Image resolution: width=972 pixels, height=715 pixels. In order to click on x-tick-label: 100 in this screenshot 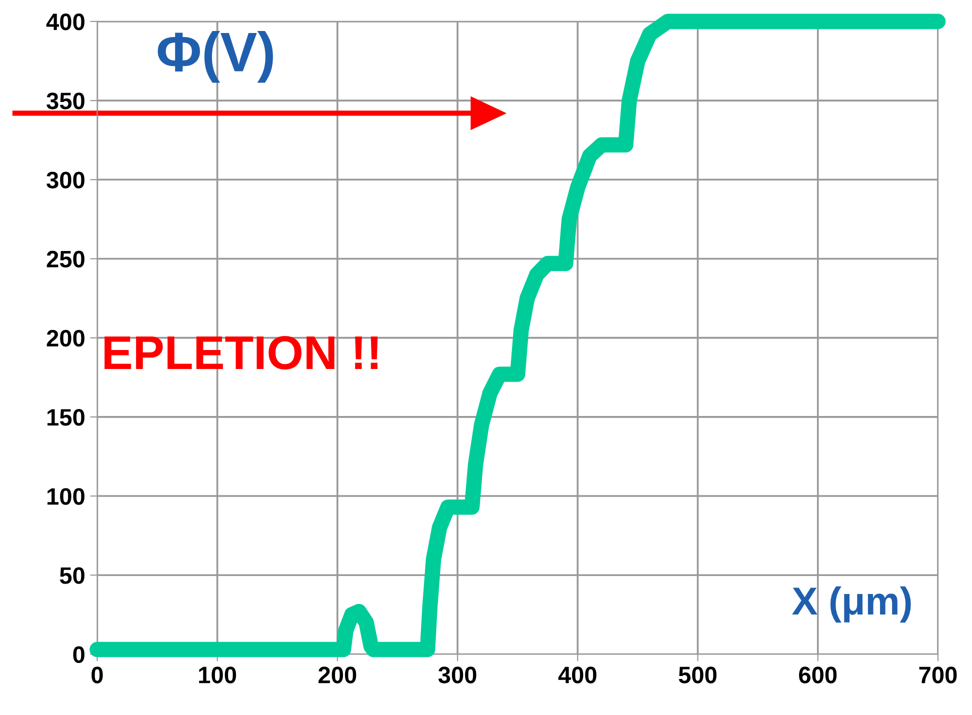, I will do `click(217, 675)`.